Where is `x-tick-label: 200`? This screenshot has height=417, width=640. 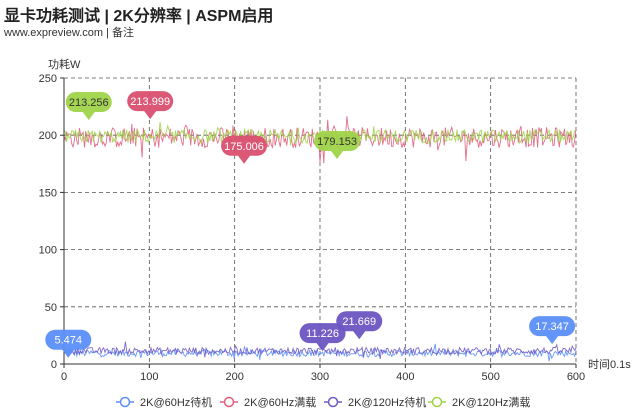
x-tick-label: 200 is located at coordinates (234, 377).